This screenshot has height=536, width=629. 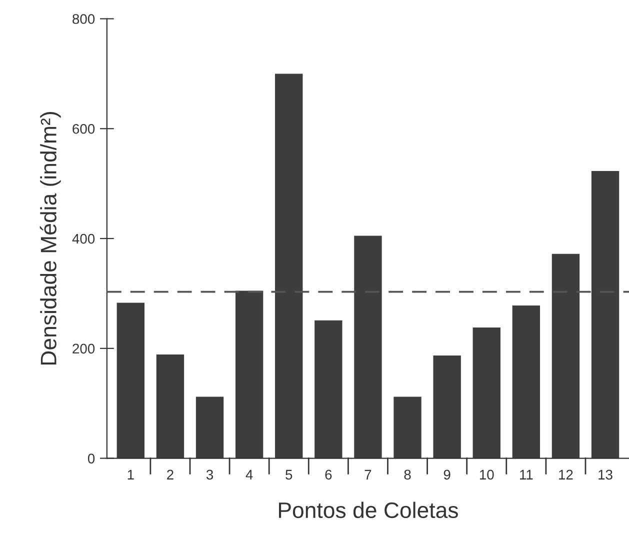 I want to click on x-tick-label: 1, so click(x=131, y=475).